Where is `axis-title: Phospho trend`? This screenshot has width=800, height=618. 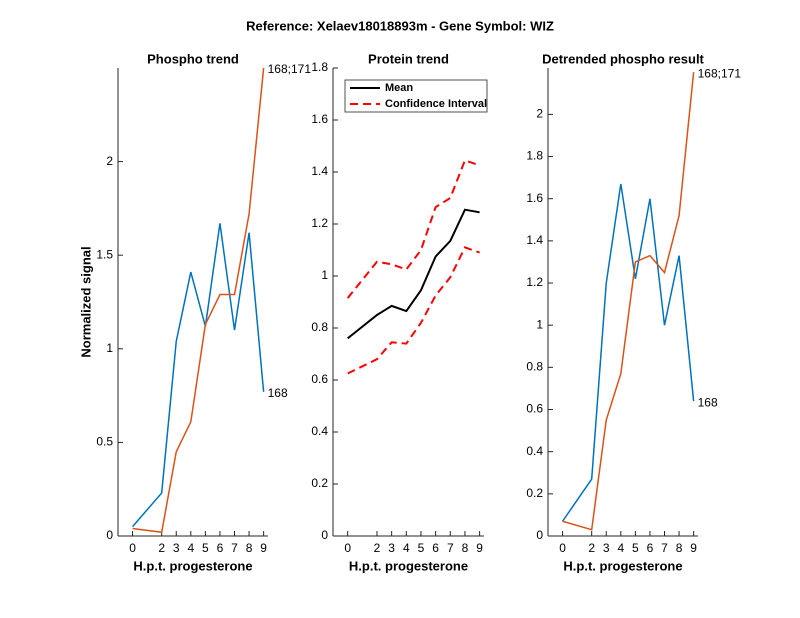
axis-title: Phospho trend is located at coordinates (193, 58).